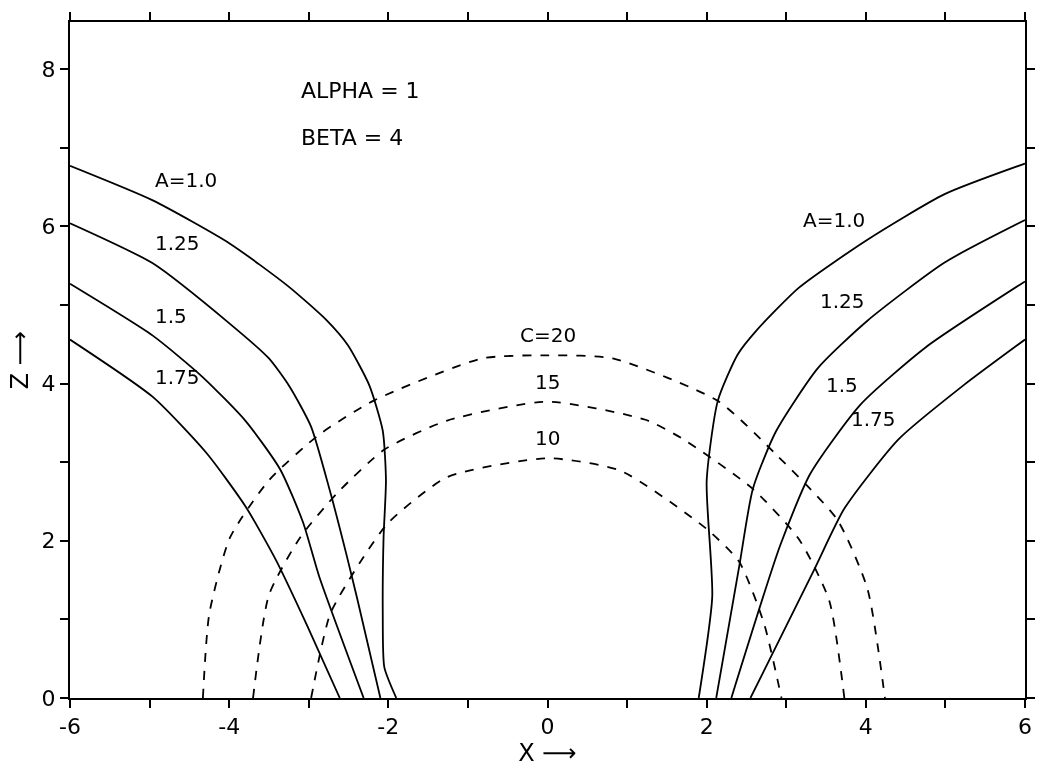  What do you see at coordinates (48, 69) in the screenshot?
I see `y-tick-label: 8` at bounding box center [48, 69].